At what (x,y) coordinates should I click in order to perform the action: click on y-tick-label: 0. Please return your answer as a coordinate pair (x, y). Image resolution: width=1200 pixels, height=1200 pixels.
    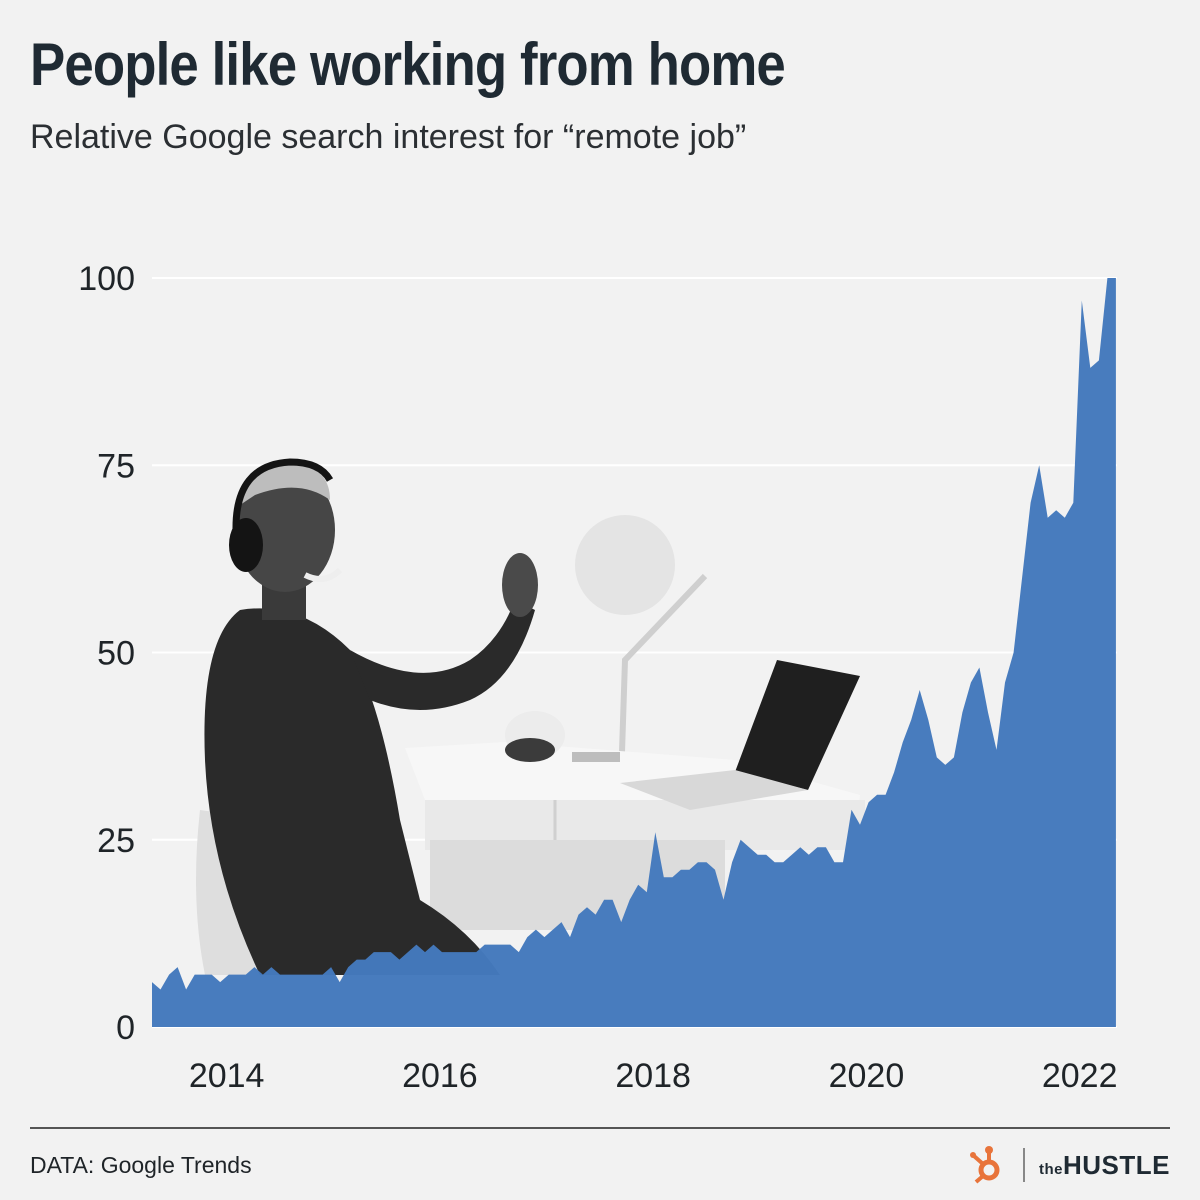
    Looking at the image, I should click on (125, 1028).